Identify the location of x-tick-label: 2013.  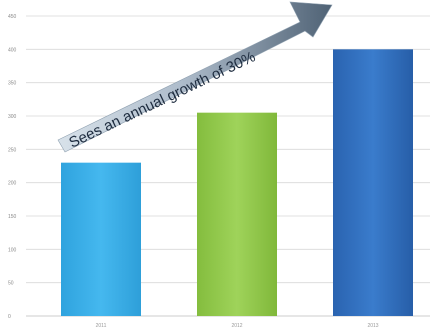
(372, 326).